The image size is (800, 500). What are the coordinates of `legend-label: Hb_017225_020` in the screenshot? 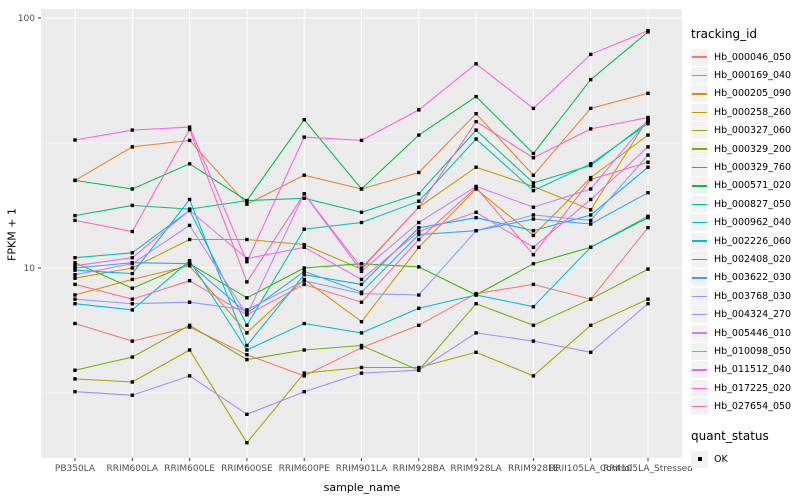 It's located at (753, 388).